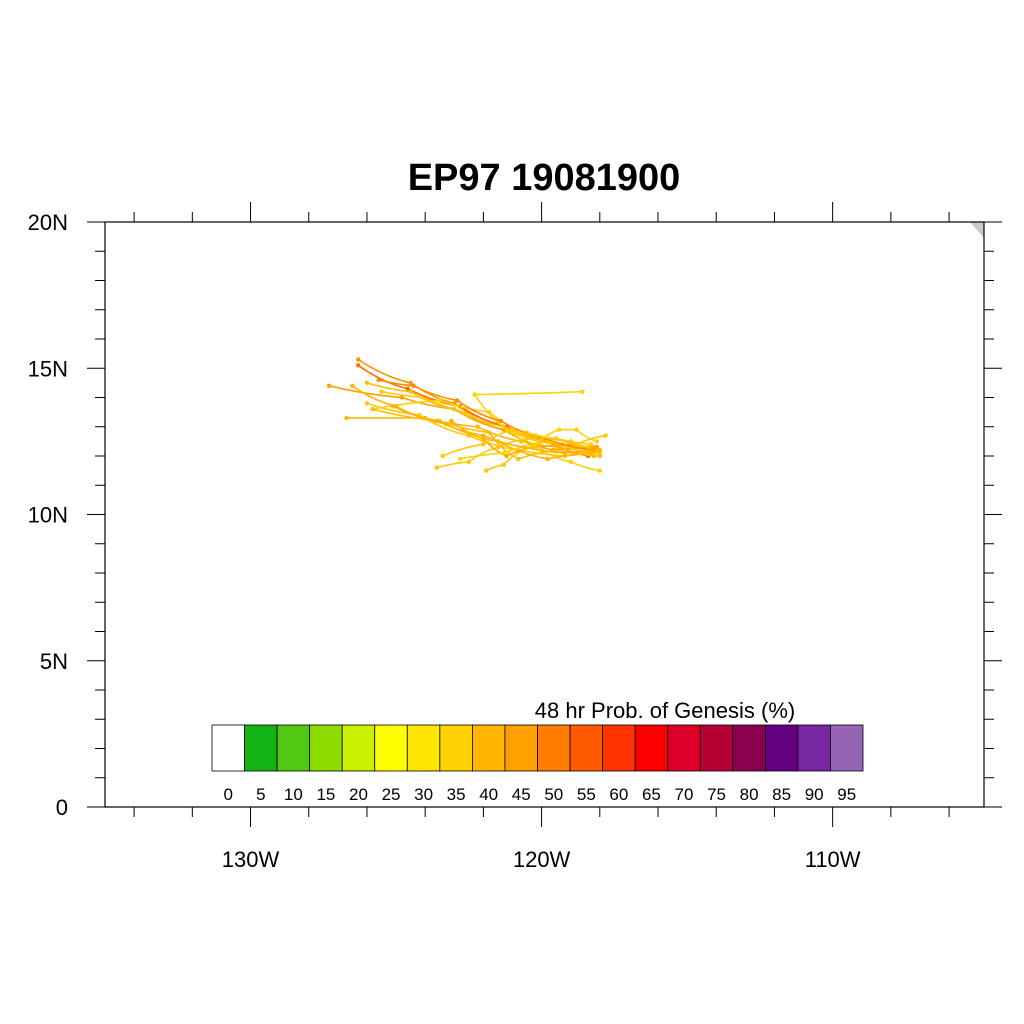  What do you see at coordinates (358, 794) in the screenshot?
I see `colorbar-label: 20` at bounding box center [358, 794].